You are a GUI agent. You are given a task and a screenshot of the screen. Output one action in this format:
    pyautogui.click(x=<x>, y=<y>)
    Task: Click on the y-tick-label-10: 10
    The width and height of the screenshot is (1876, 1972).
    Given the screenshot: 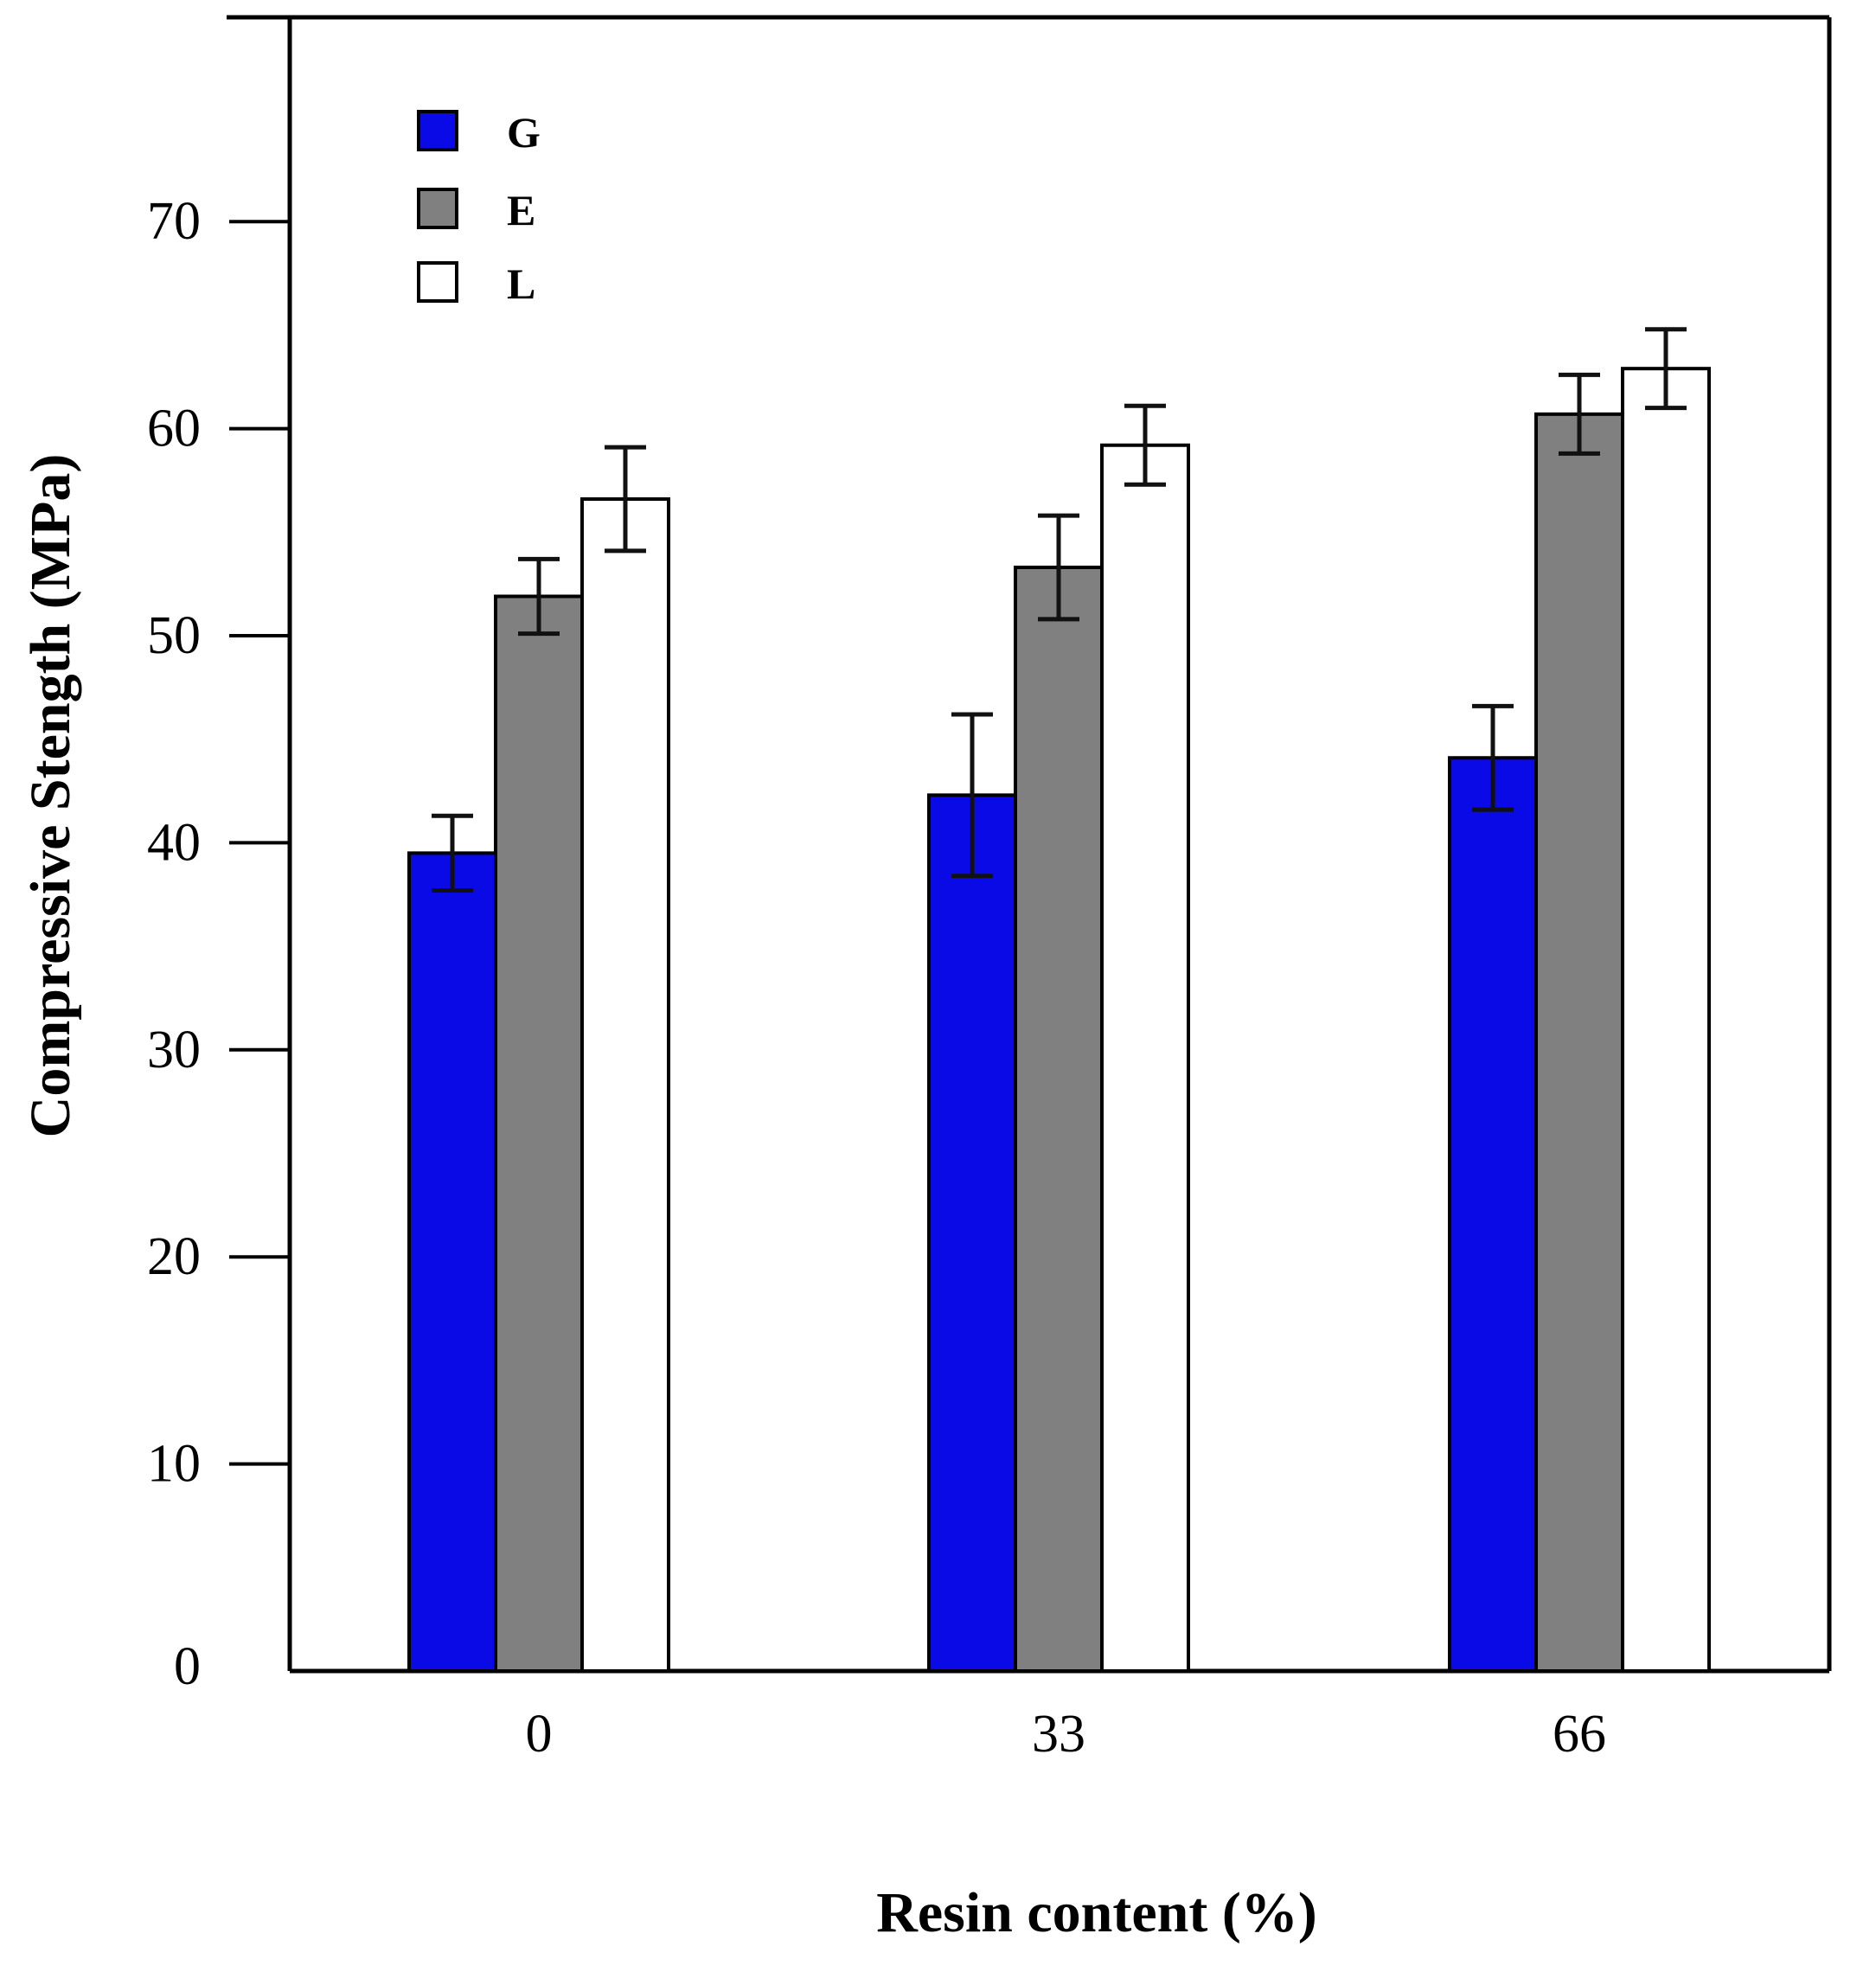 What is the action you would take?
    pyautogui.click(x=174, y=1464)
    